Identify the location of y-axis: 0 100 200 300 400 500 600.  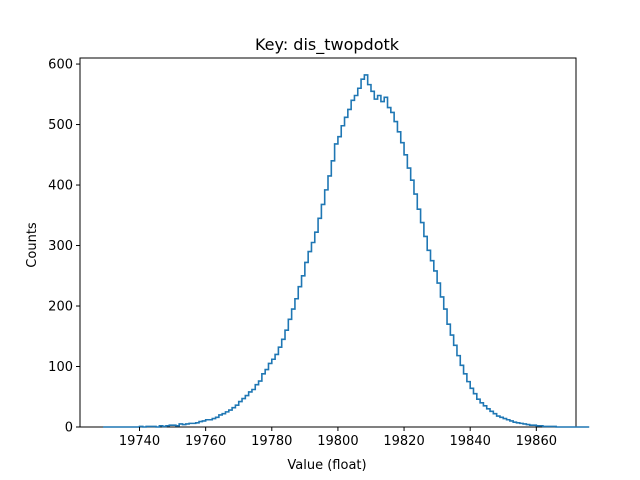
(64, 247).